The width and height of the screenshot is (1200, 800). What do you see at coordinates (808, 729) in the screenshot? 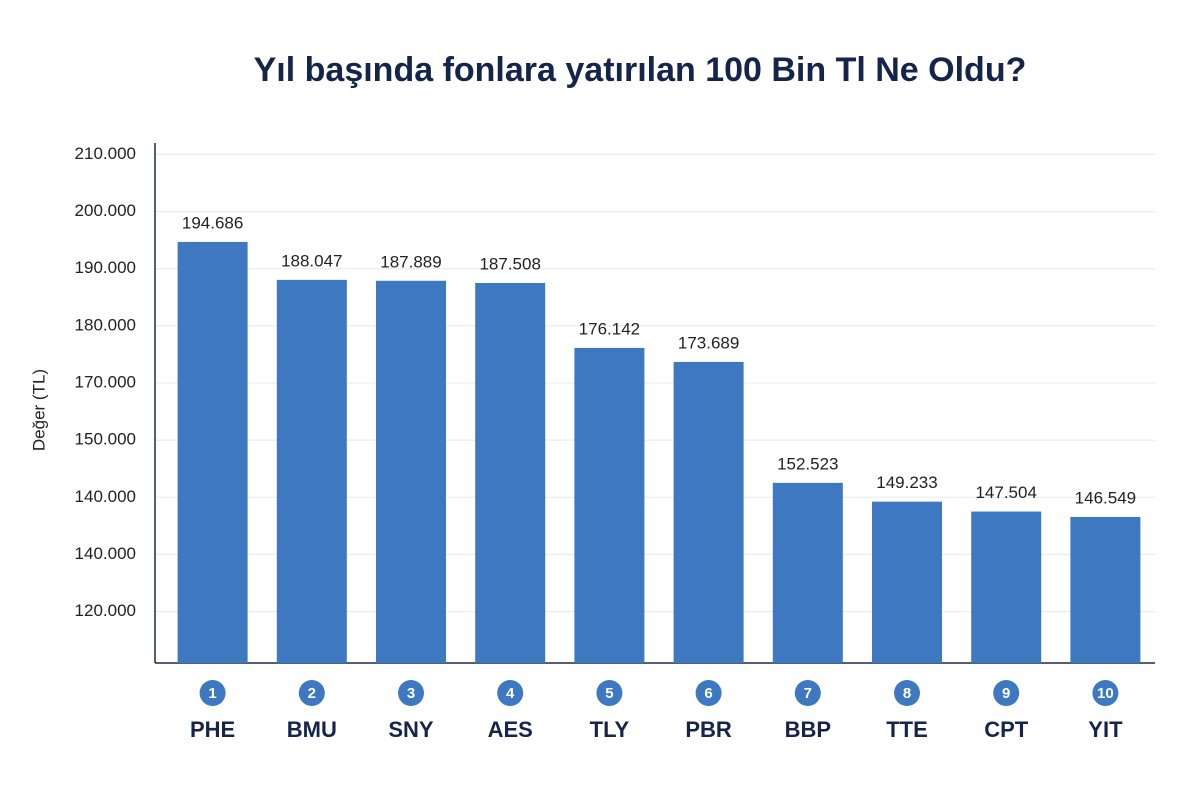
I see `x-tick-label: BBP` at bounding box center [808, 729].